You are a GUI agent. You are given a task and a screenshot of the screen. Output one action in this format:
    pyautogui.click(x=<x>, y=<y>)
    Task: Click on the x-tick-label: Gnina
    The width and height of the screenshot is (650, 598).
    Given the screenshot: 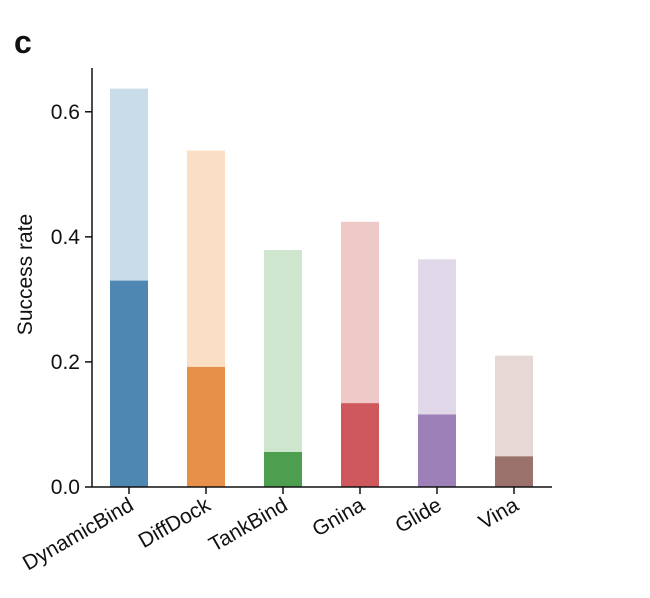 What is the action you would take?
    pyautogui.click(x=338, y=517)
    